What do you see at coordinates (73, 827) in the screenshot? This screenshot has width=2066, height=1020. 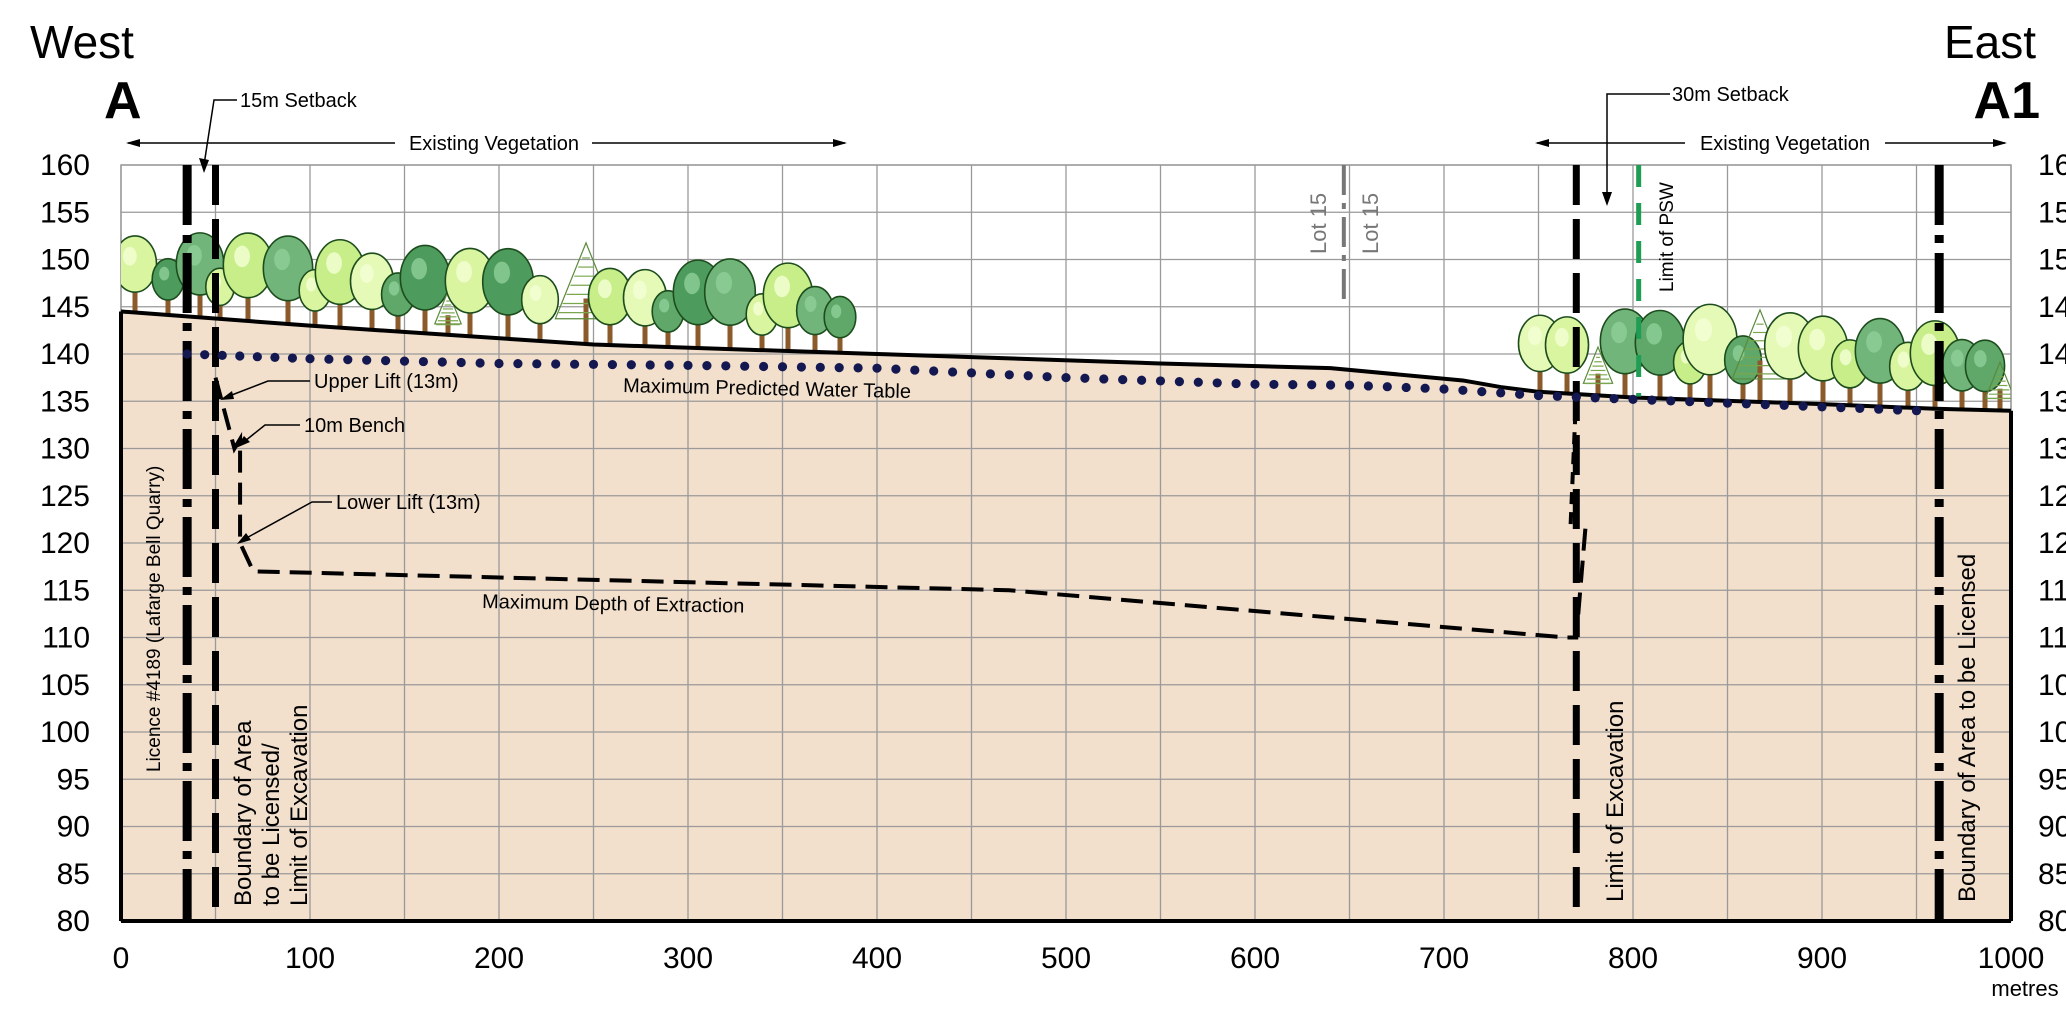 I see `y-tick-label: 90` at bounding box center [73, 827].